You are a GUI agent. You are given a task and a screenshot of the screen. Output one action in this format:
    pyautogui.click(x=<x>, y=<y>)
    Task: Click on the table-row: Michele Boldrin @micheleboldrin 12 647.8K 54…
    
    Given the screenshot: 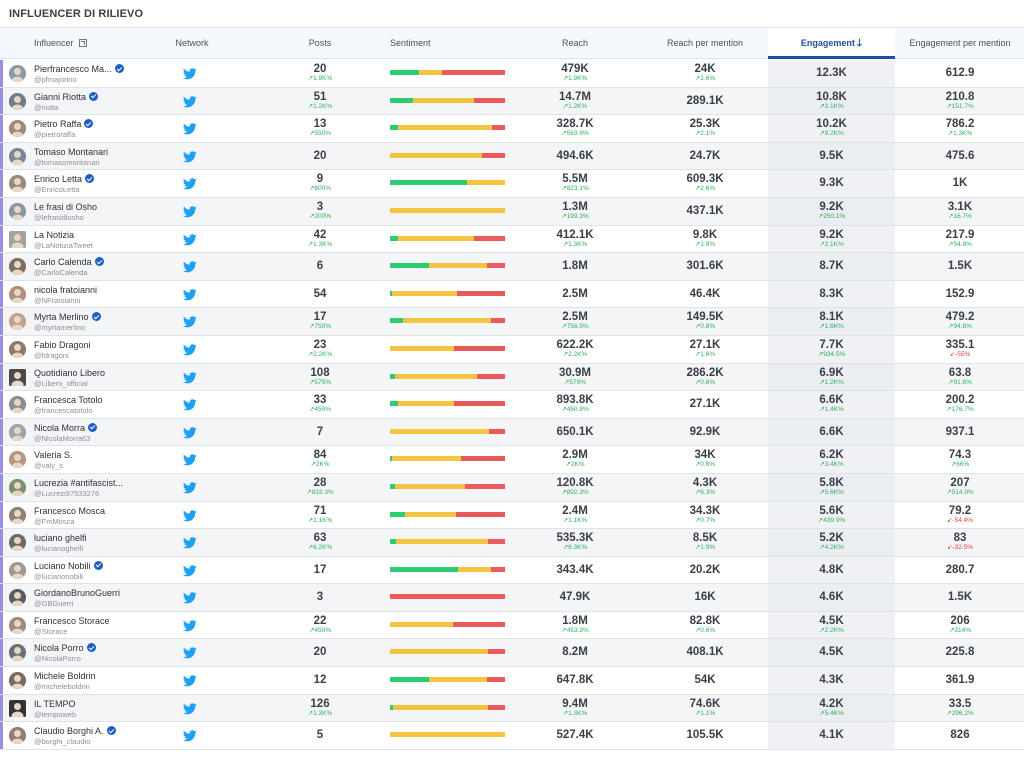 What is the action you would take?
    pyautogui.click(x=512, y=681)
    